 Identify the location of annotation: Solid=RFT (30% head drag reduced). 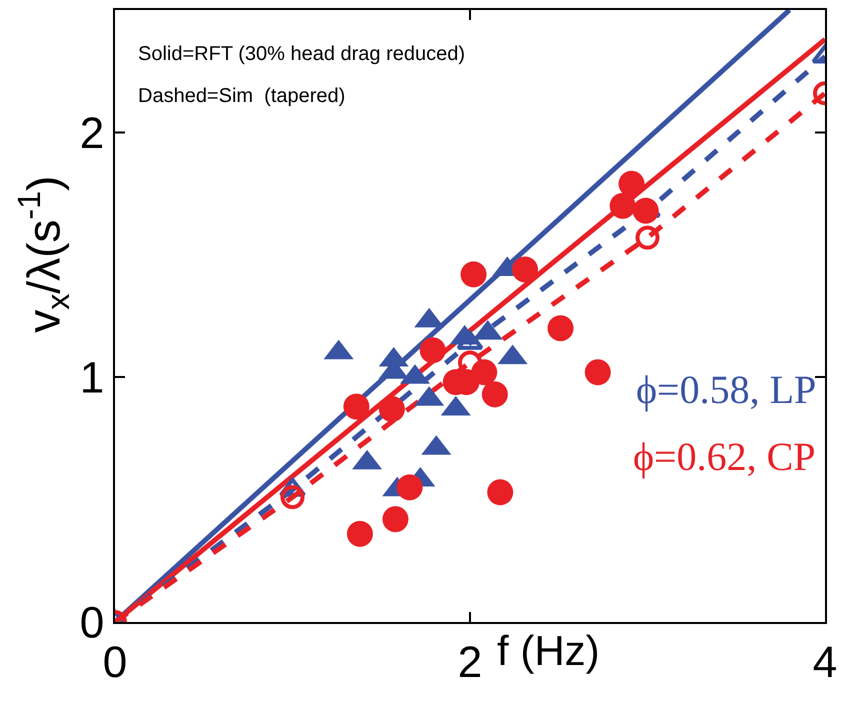
(302, 54).